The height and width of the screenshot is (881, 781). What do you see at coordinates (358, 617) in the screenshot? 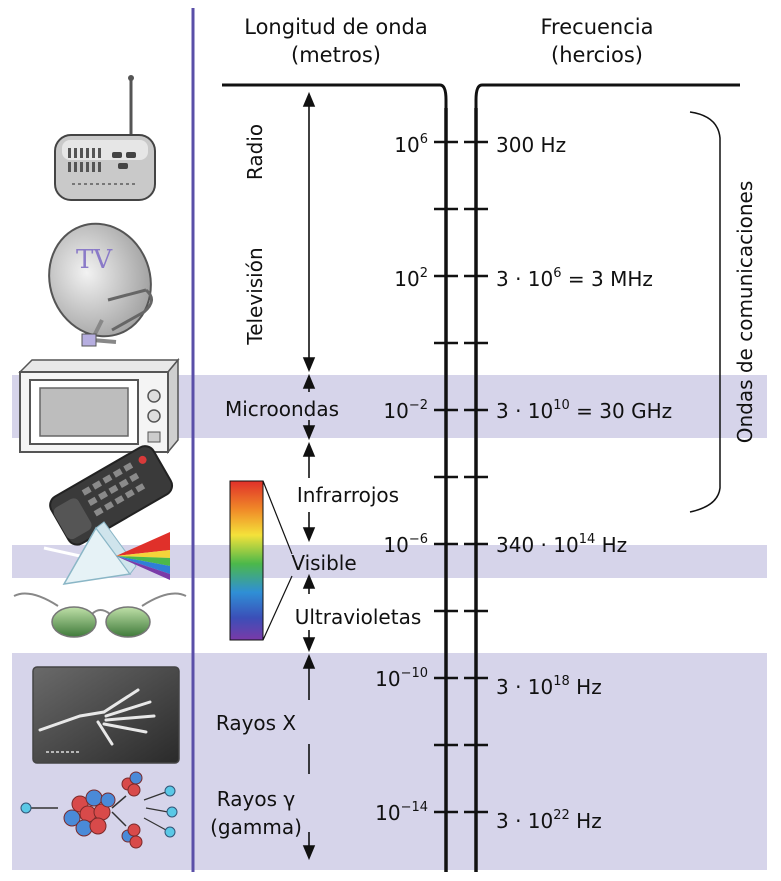
I see `band-label-ultraviolet: Ultravioletas` at bounding box center [358, 617].